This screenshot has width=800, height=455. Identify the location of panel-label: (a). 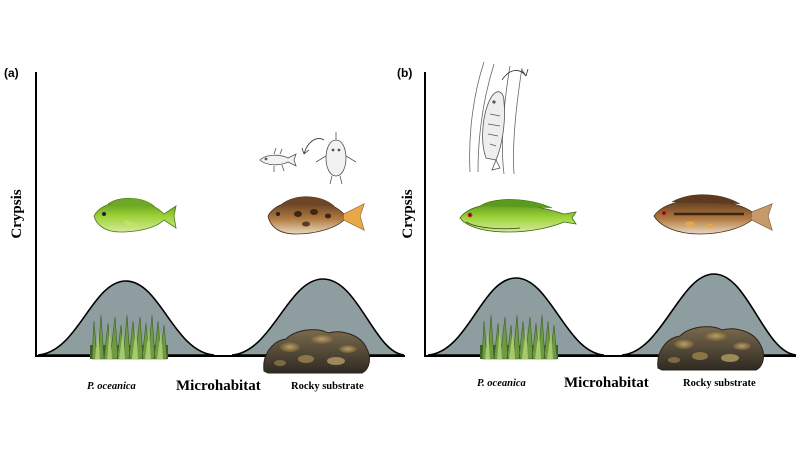
(11, 73).